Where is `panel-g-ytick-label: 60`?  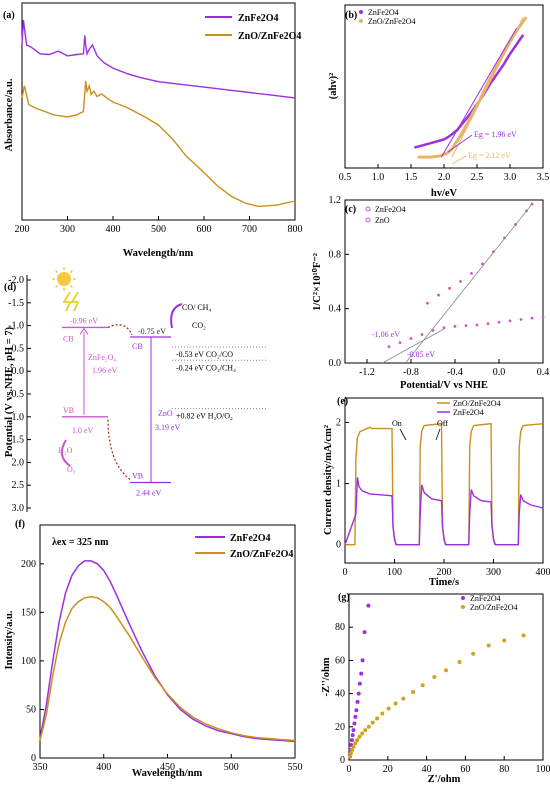 panel-g-ytick-label: 60 is located at coordinates (340, 660).